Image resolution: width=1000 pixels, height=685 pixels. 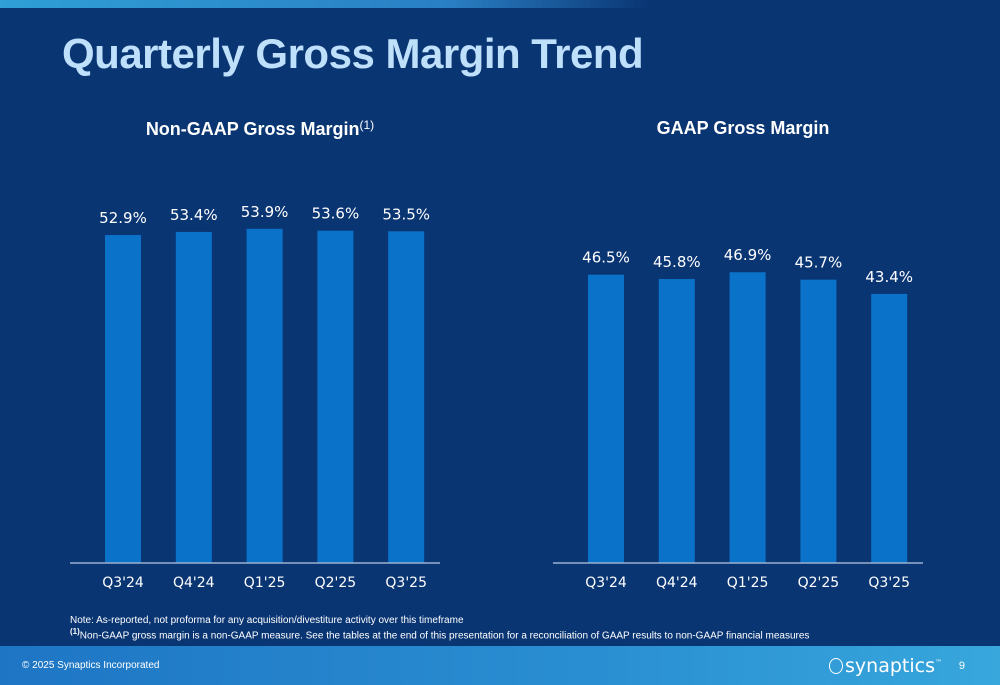 I want to click on data-label: 43.4%, so click(x=889, y=277).